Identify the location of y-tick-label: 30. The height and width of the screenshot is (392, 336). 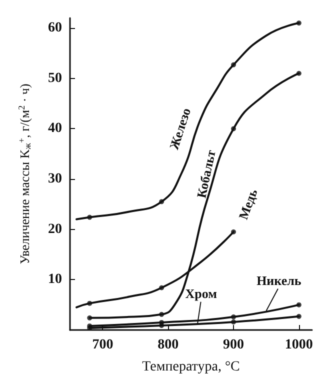
(55, 179).